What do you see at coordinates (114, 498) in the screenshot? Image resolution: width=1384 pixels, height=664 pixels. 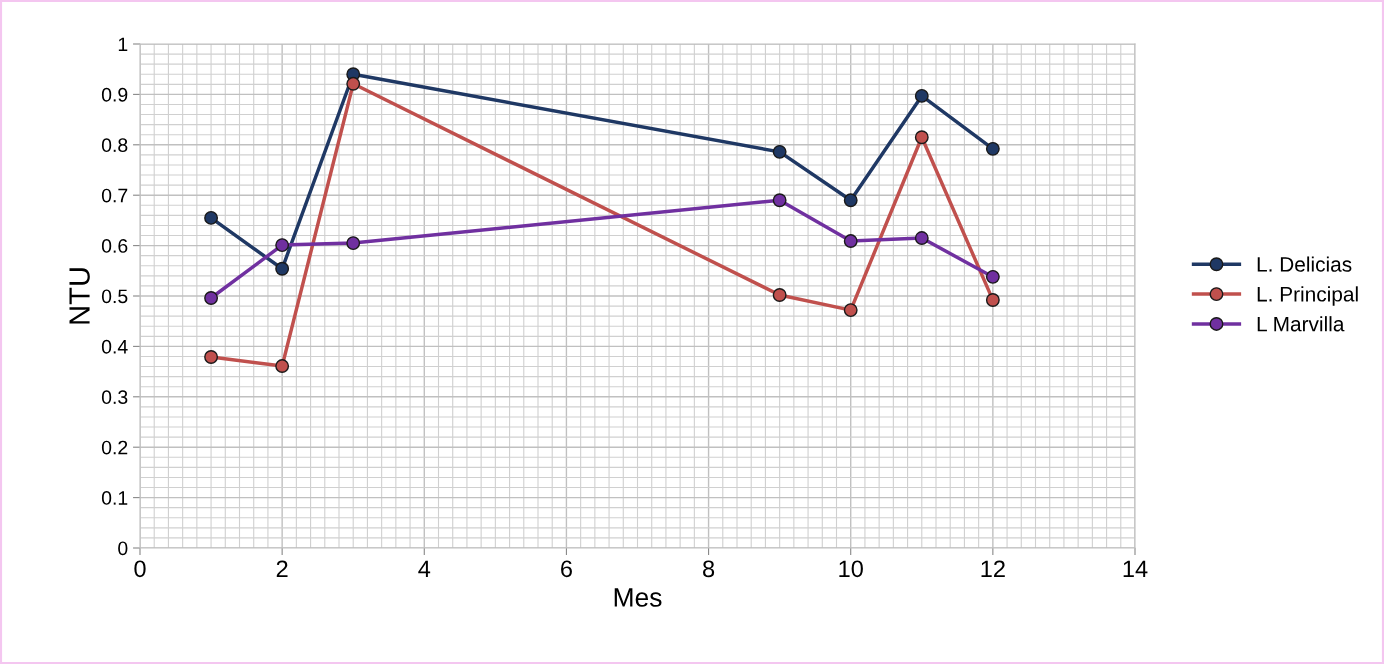 I see `y-tick-label: 0.1` at bounding box center [114, 498].